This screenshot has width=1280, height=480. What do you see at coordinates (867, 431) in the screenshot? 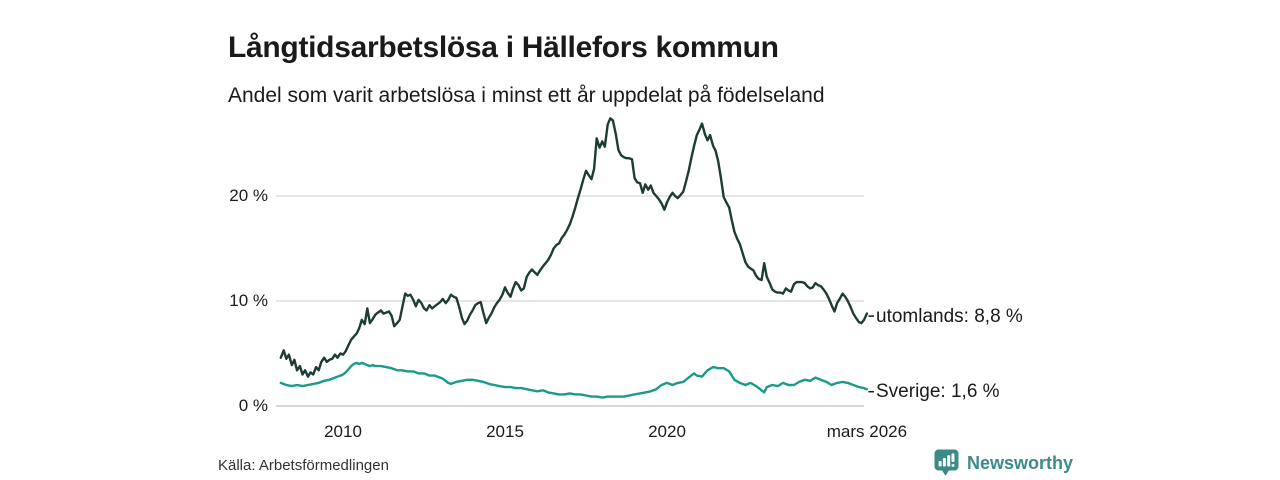
I see `x-axis-tick-mars-2026: mars 2026` at bounding box center [867, 431].